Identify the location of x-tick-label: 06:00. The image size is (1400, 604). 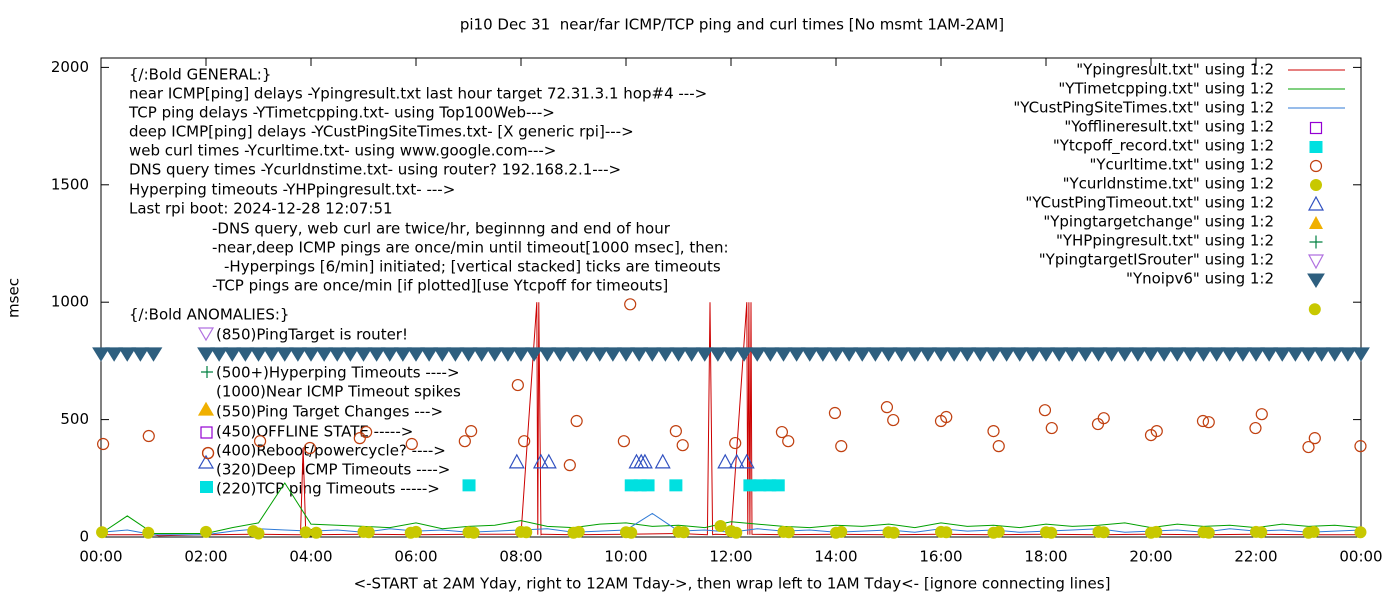
(415, 557).